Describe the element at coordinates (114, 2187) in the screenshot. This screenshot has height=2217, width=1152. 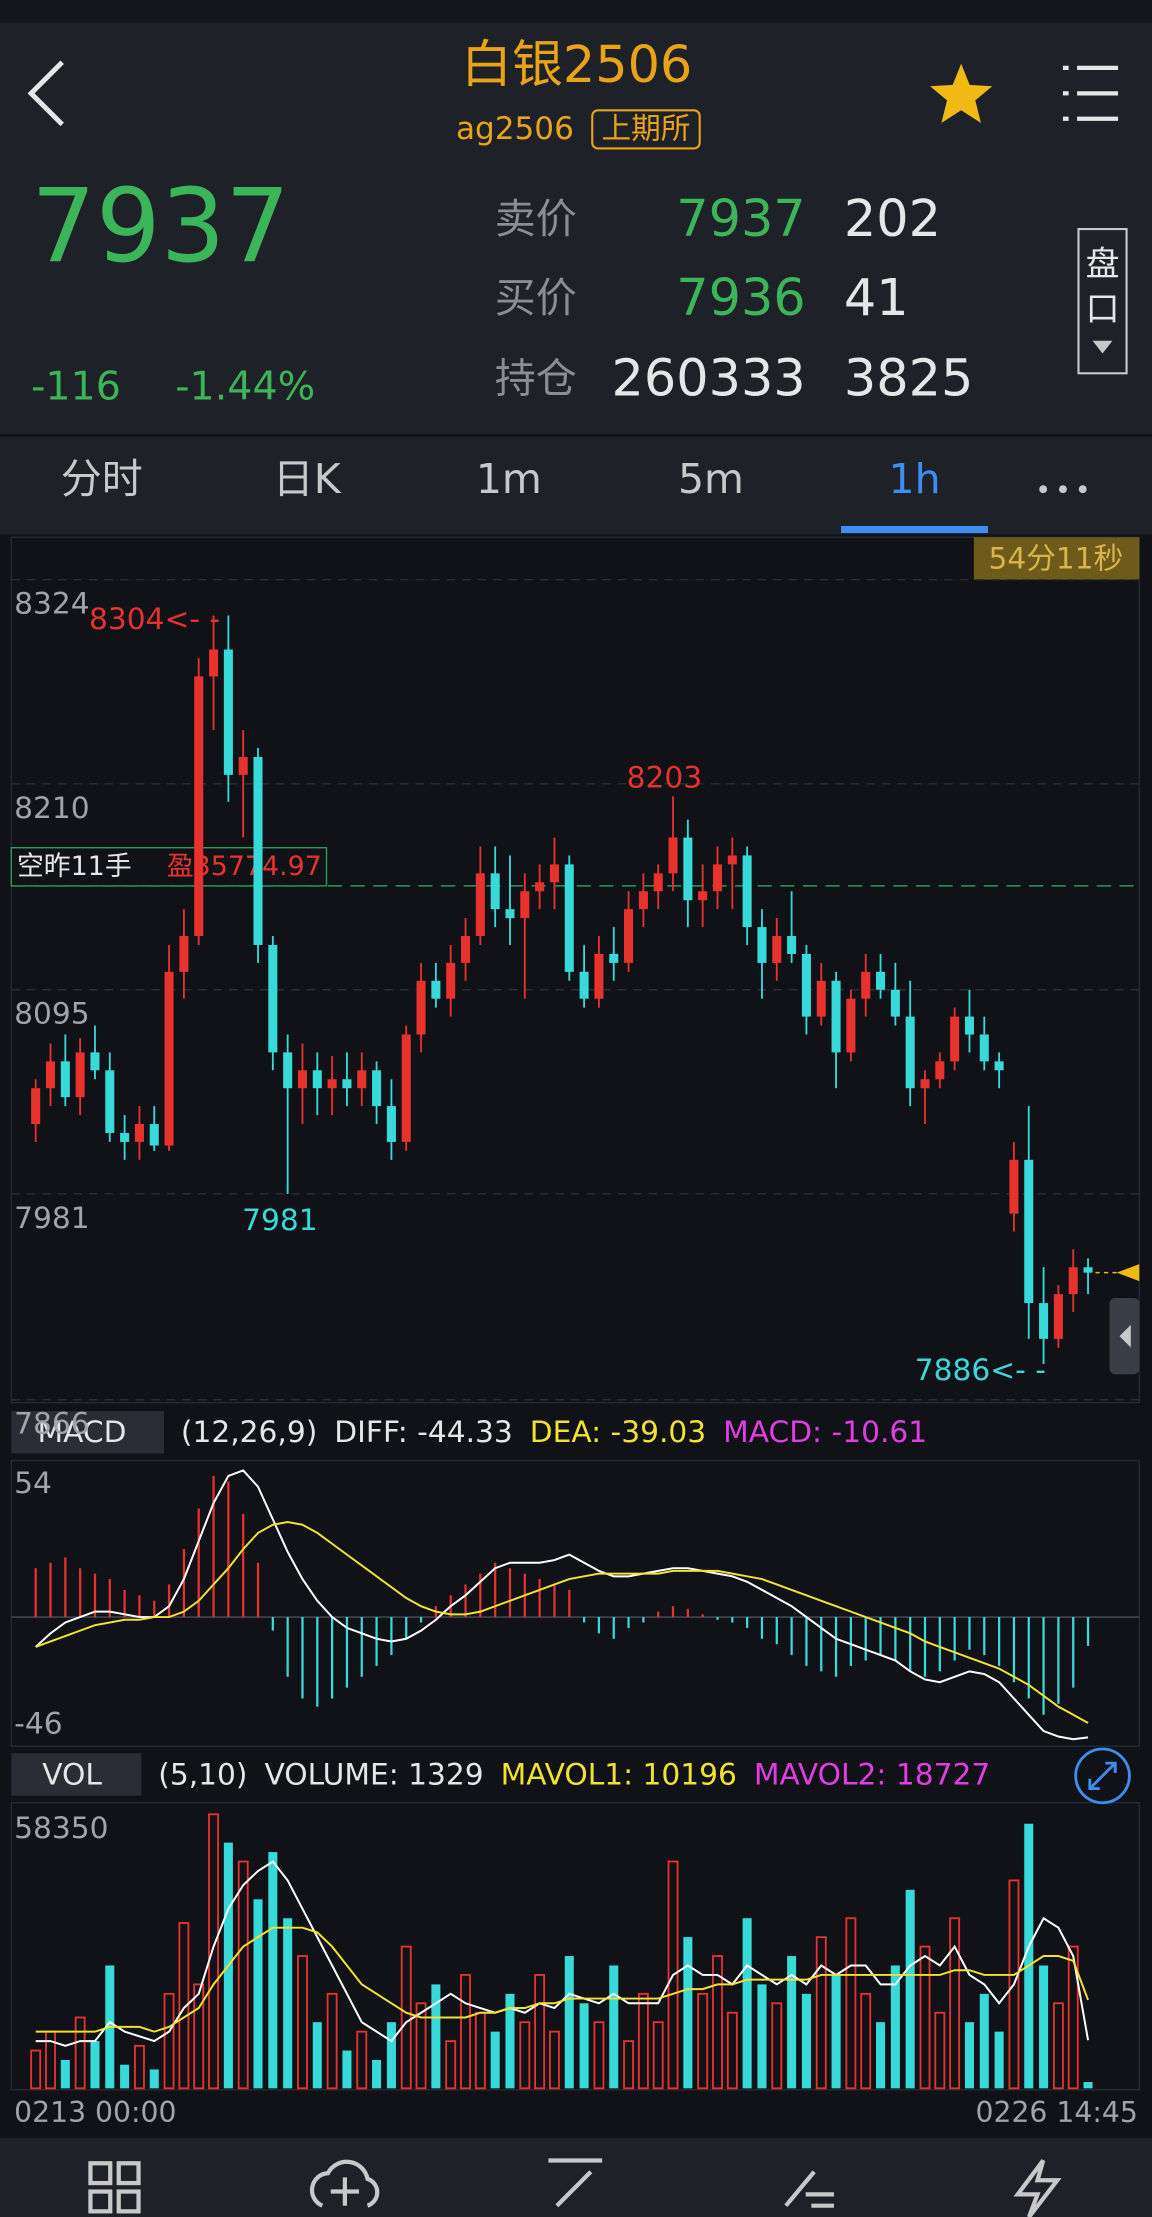
I see `nav-layout` at that location.